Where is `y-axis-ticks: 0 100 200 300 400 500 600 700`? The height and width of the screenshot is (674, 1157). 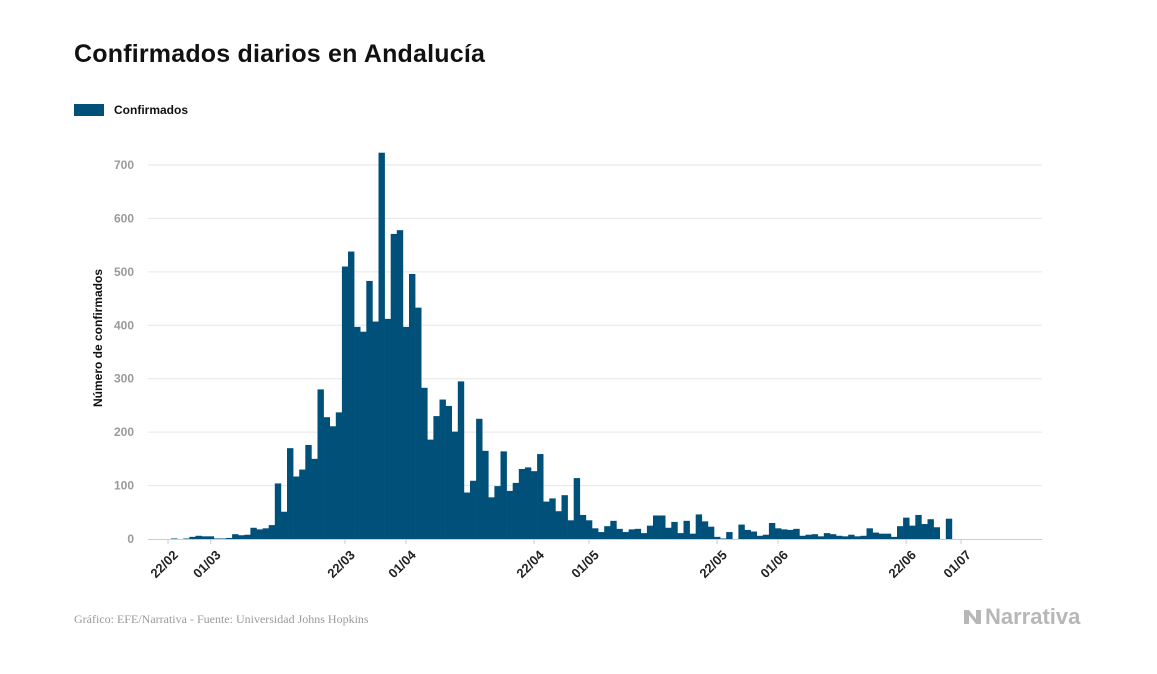 y-axis-ticks: 0 100 200 300 400 500 600 700 is located at coordinates (124, 352).